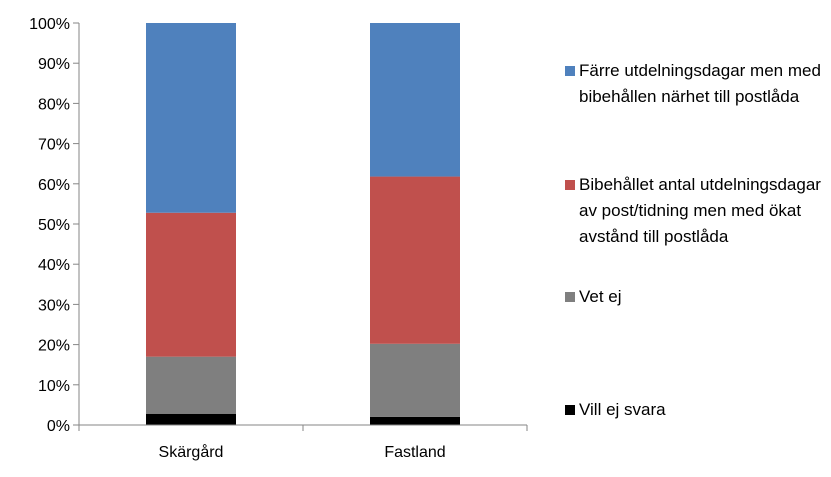 This screenshot has width=831, height=477. Describe the element at coordinates (54, 64) in the screenshot. I see `y-tick-label: 90%` at that location.